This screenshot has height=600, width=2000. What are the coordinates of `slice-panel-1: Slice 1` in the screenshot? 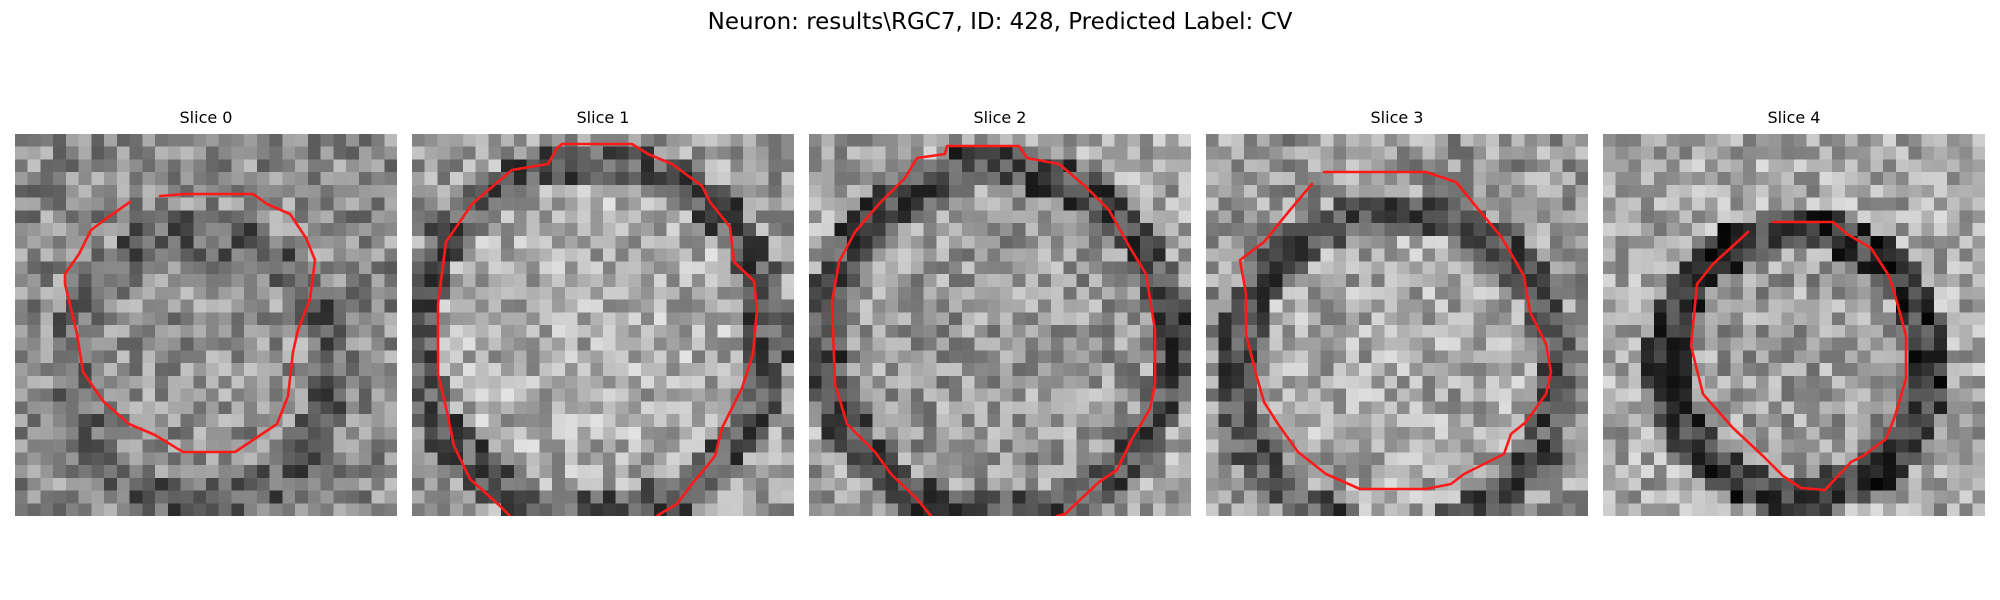 It's located at (603, 312).